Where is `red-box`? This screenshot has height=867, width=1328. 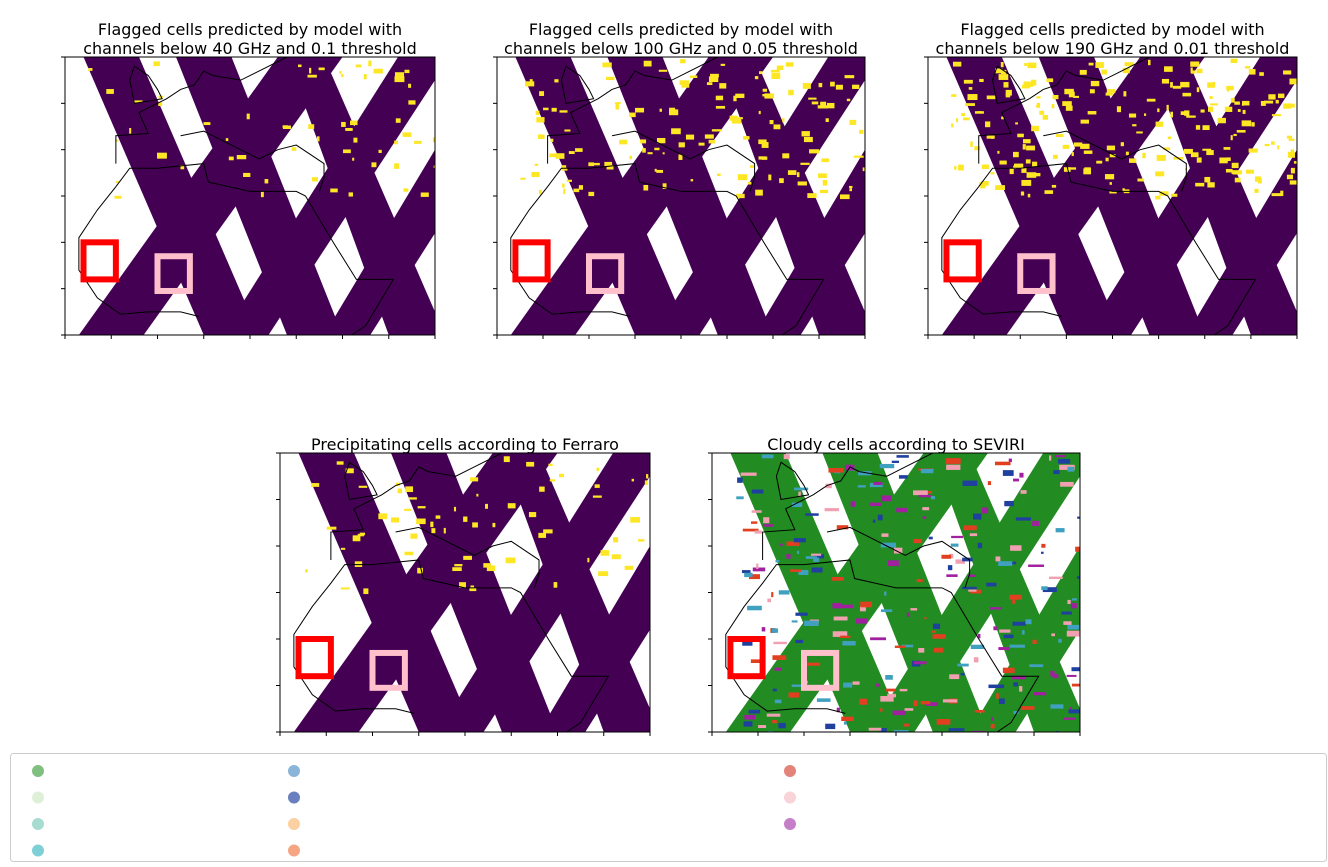 red-box is located at coordinates (746, 658).